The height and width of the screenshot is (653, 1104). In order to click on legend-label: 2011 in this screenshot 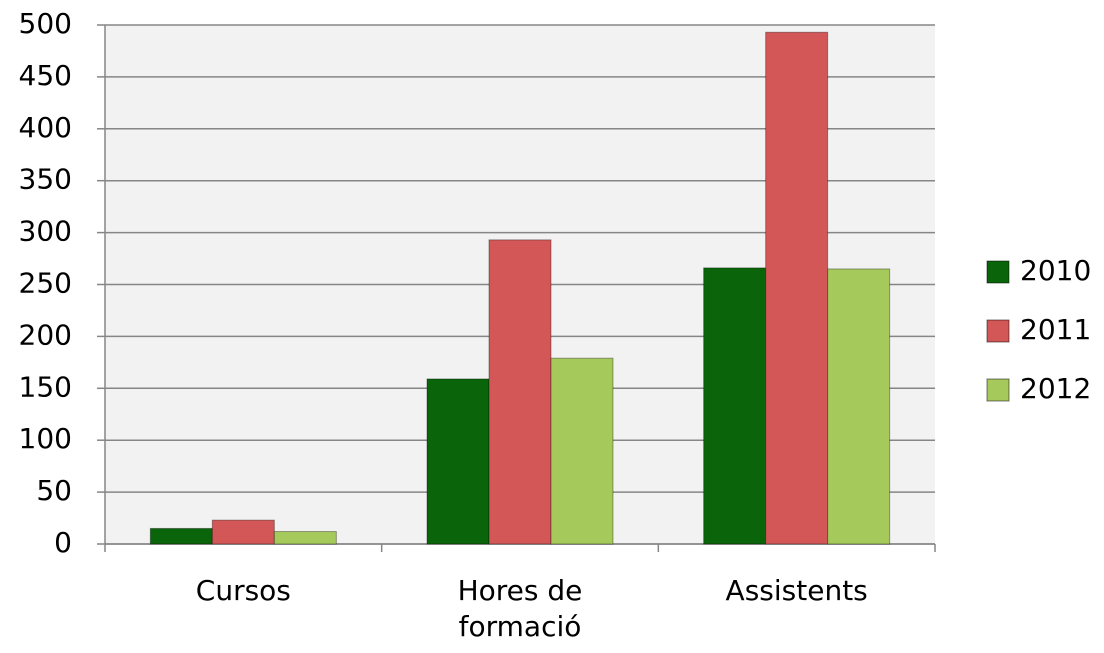, I will do `click(1055, 329)`.